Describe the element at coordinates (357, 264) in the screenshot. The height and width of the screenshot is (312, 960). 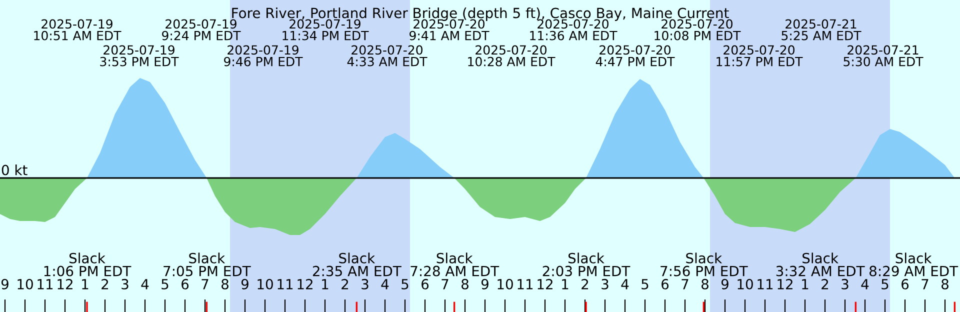
I see `text: Slack 2:35 AM EDT` at that location.